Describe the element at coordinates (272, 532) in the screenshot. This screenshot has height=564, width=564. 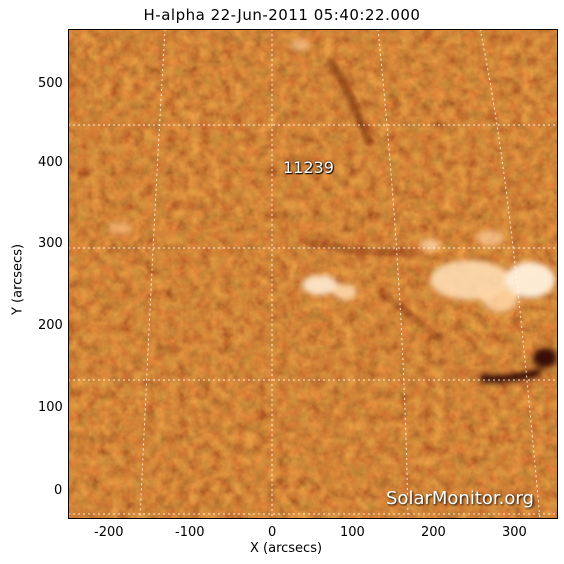
I see `x-tick-label: 0` at that location.